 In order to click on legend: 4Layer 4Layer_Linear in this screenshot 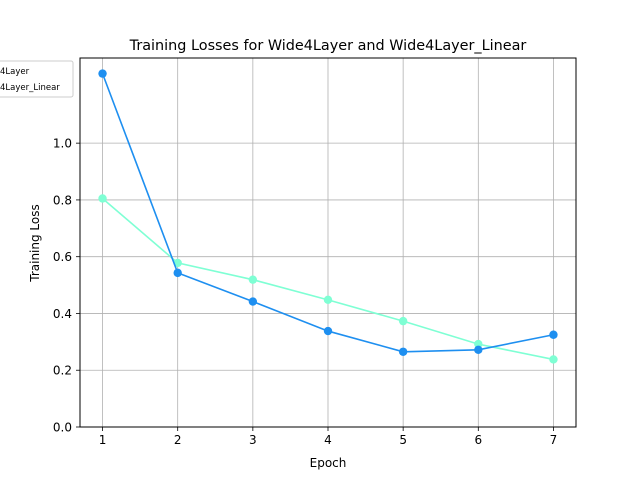, I will do `click(37, 79)`.